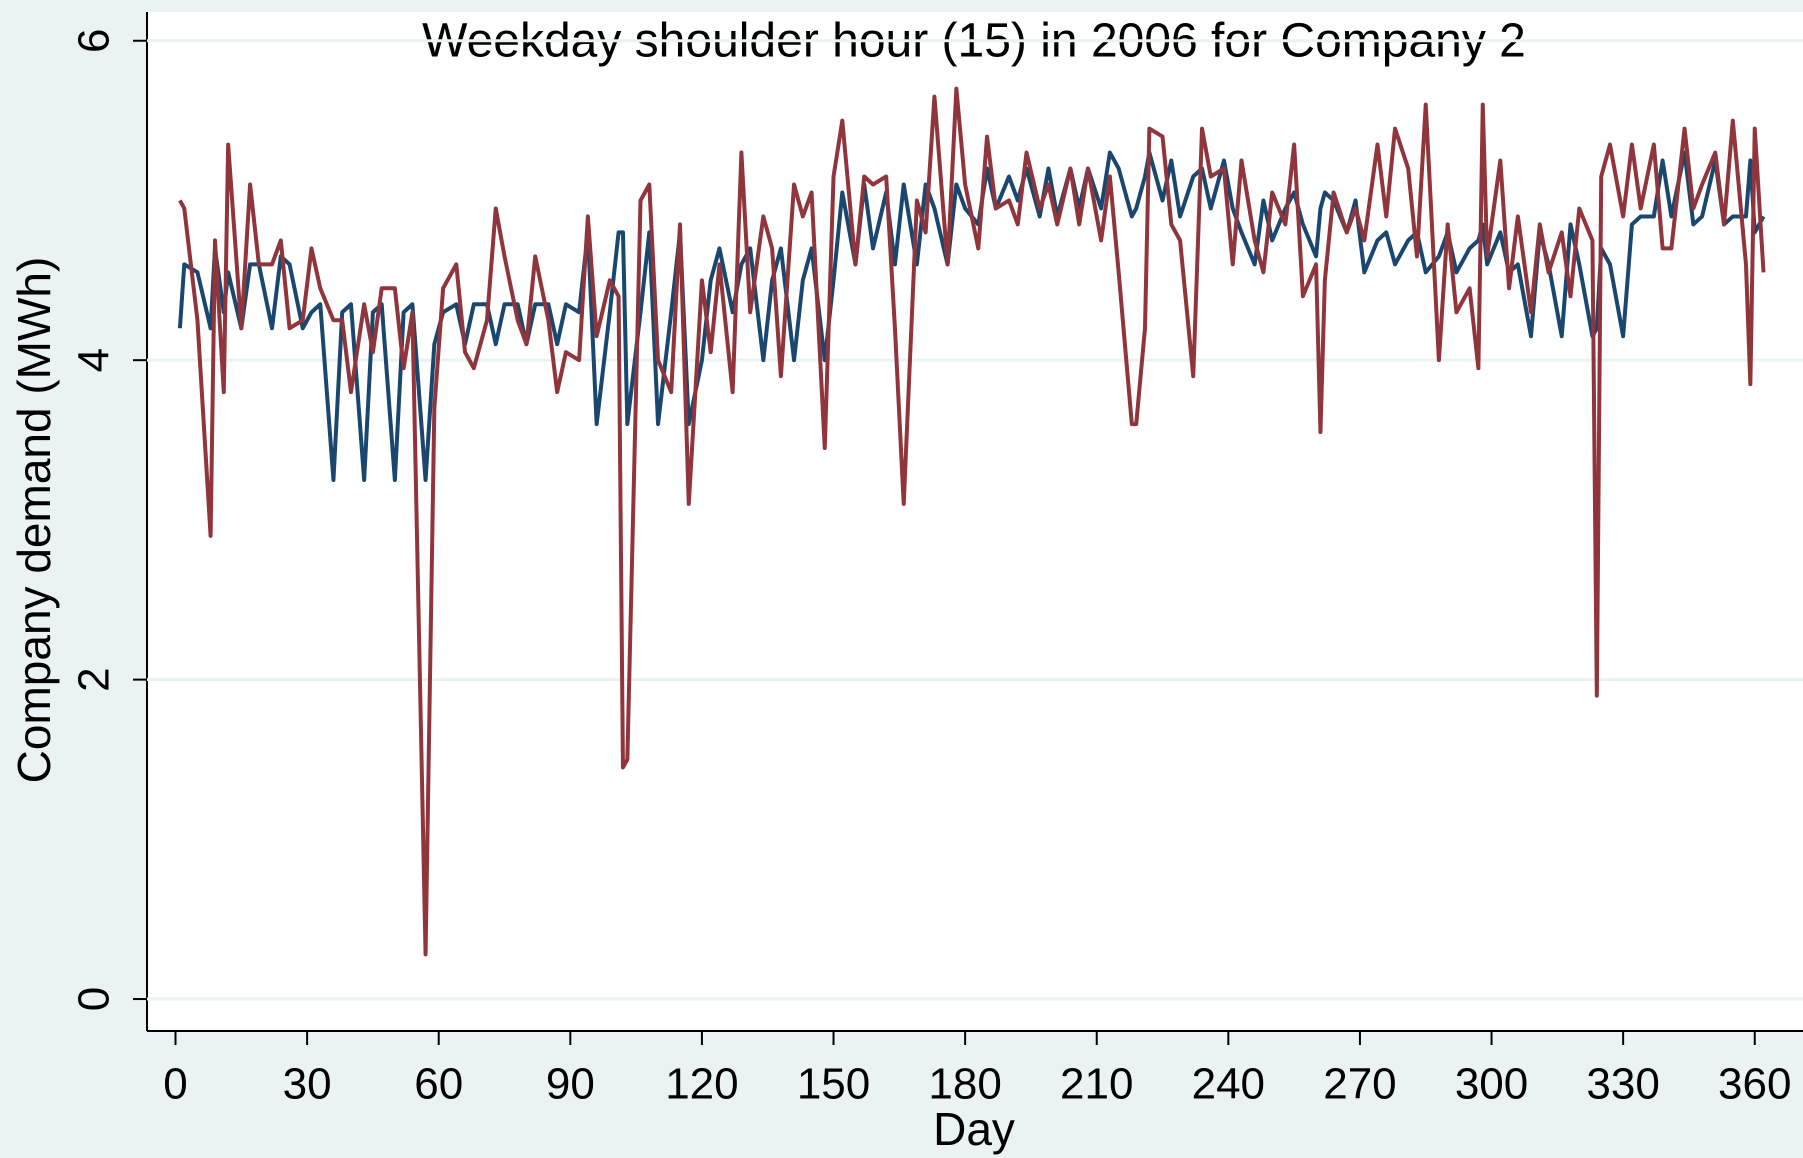  Describe the element at coordinates (974, 1129) in the screenshot. I see `x-axis-title: Day` at that location.